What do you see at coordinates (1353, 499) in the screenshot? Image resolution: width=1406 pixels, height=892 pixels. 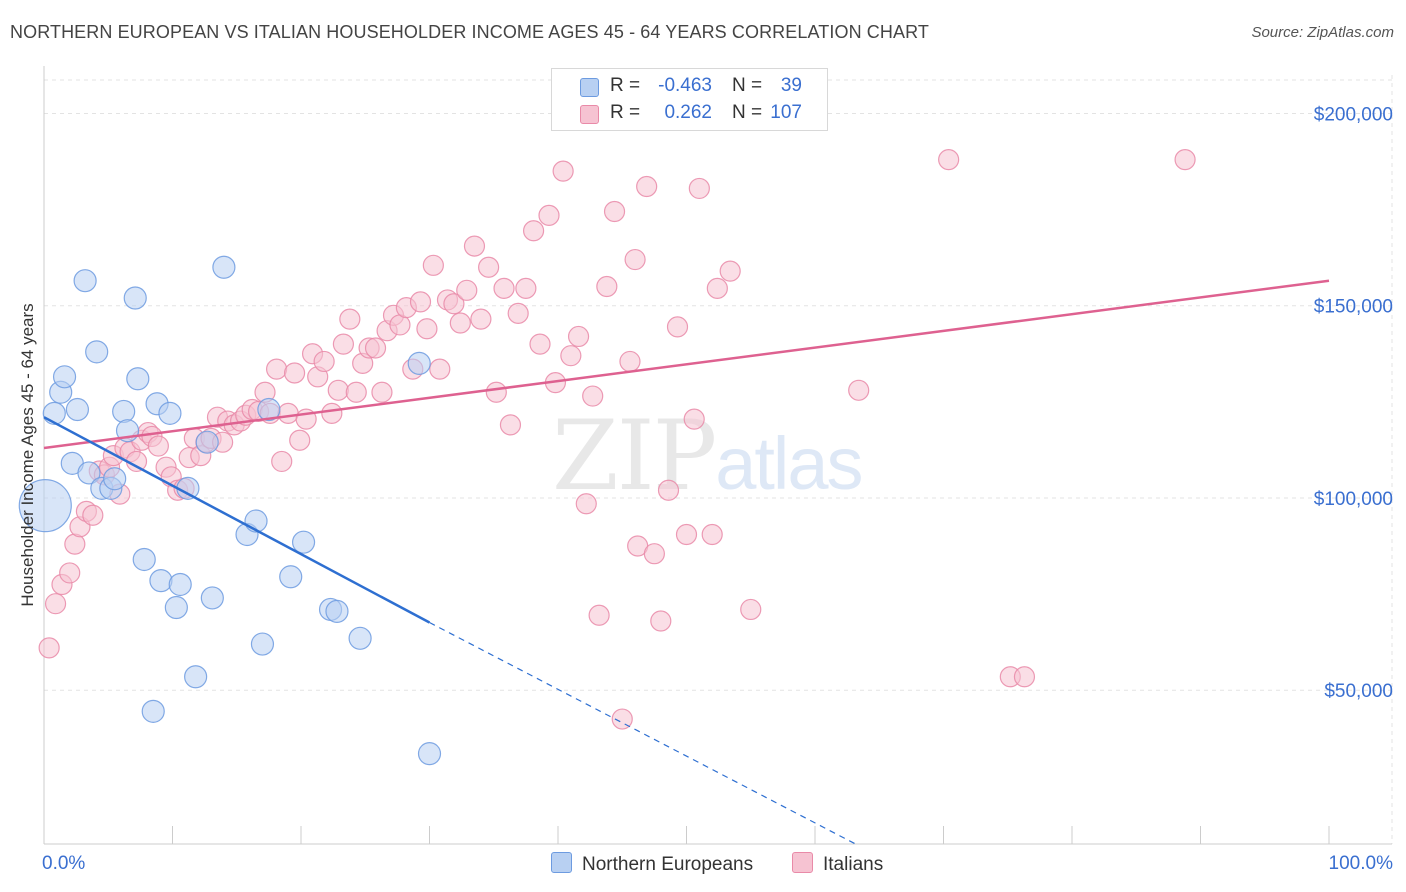 I see `y-tick-label-1: $100,000` at bounding box center [1353, 499].